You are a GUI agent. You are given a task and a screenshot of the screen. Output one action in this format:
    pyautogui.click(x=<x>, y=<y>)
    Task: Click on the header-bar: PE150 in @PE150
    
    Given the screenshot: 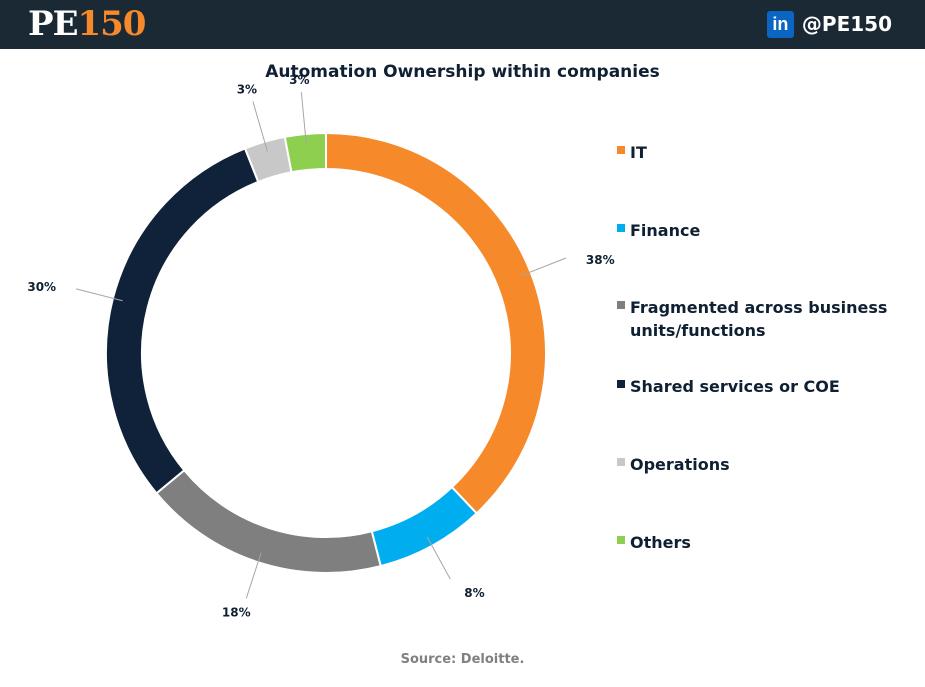 What is the action you would take?
    pyautogui.click(x=462, y=24)
    